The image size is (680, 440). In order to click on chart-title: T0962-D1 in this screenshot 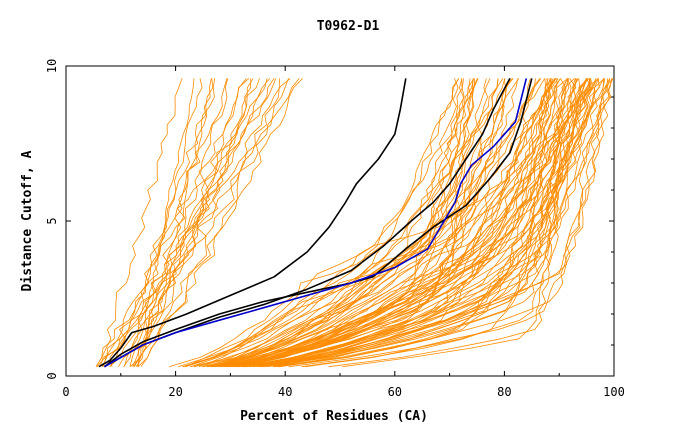, I will do `click(348, 26)`.